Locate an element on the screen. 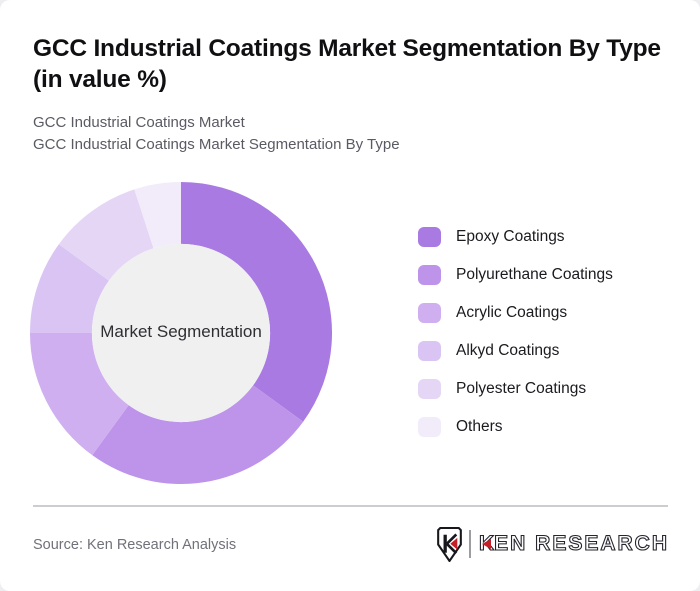 This screenshot has width=700, height=591. red-triangle-icon is located at coordinates (487, 544).